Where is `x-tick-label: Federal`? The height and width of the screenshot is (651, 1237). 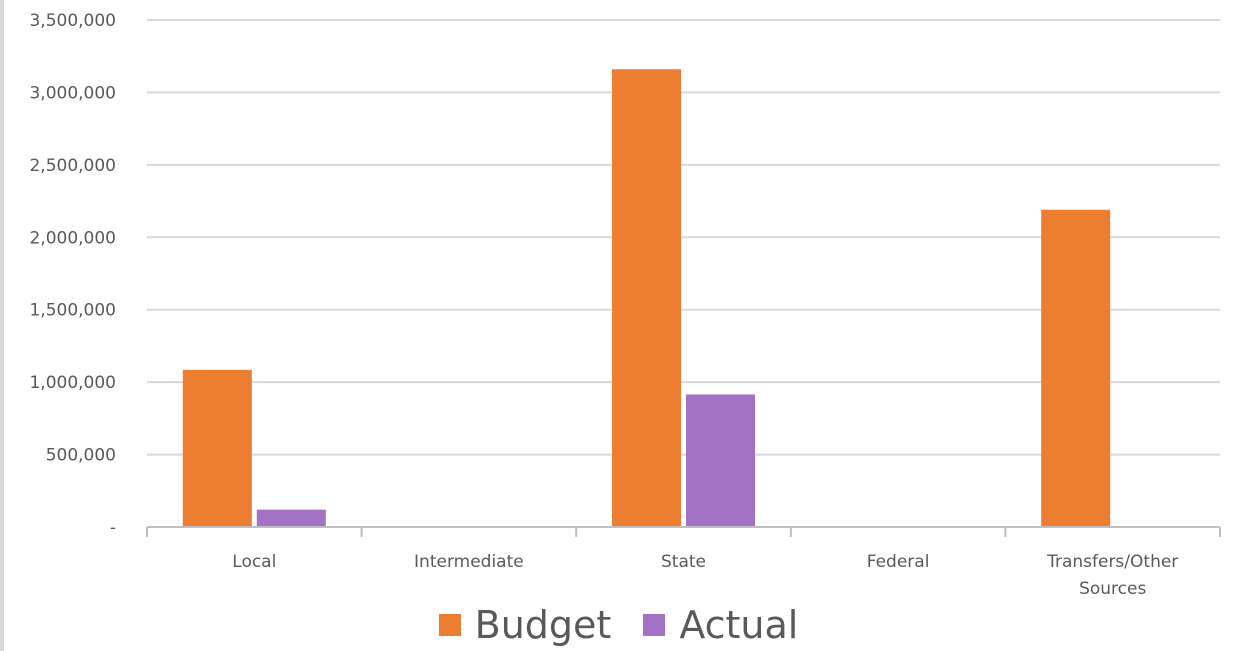 x-tick-label: Federal is located at coordinates (898, 562).